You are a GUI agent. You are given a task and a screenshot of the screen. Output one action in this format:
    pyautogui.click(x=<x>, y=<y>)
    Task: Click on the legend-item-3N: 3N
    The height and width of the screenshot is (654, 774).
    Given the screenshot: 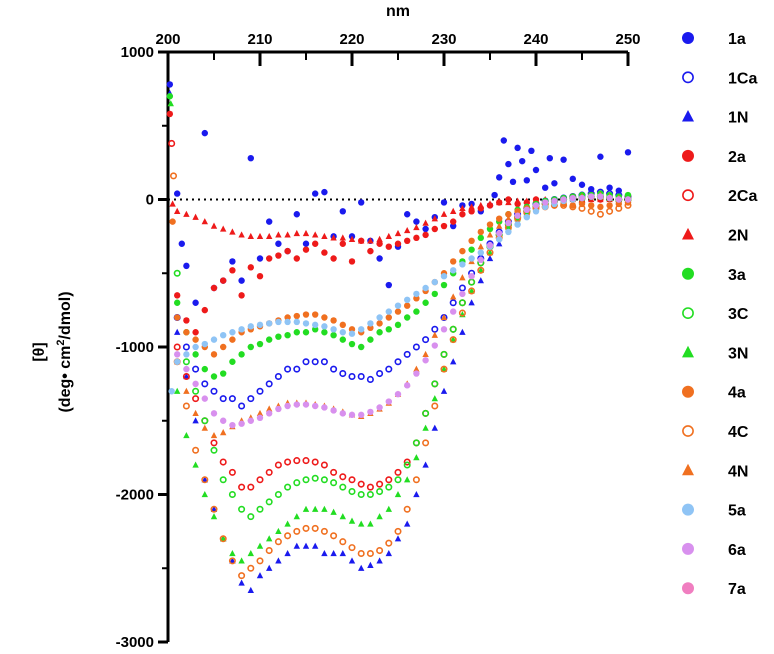 What is the action you would take?
    pyautogui.click(x=715, y=353)
    